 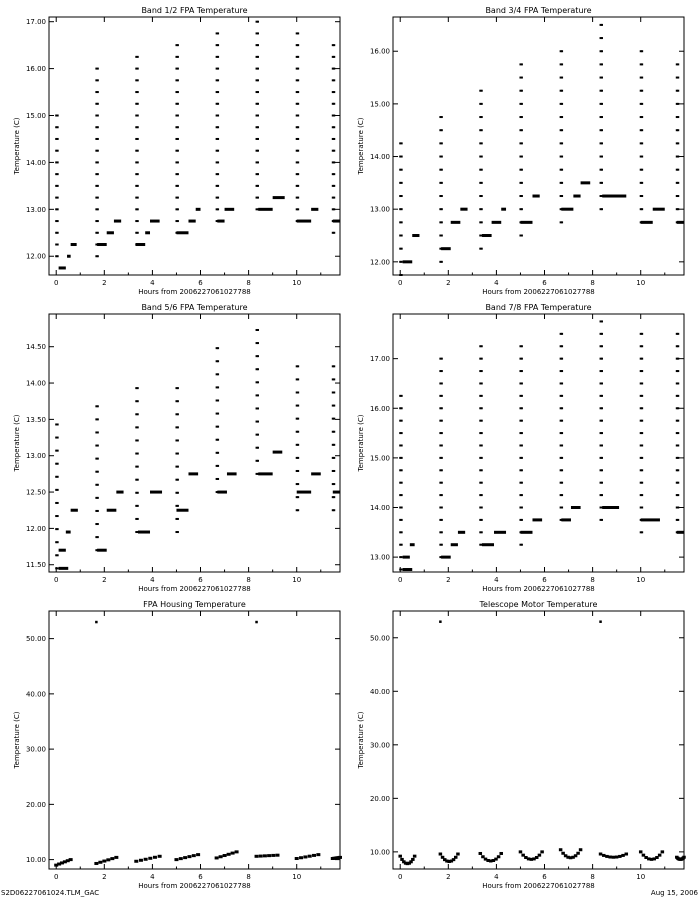 I want to click on x-axis-label: Hours from 2006227061027788, so click(x=194, y=886).